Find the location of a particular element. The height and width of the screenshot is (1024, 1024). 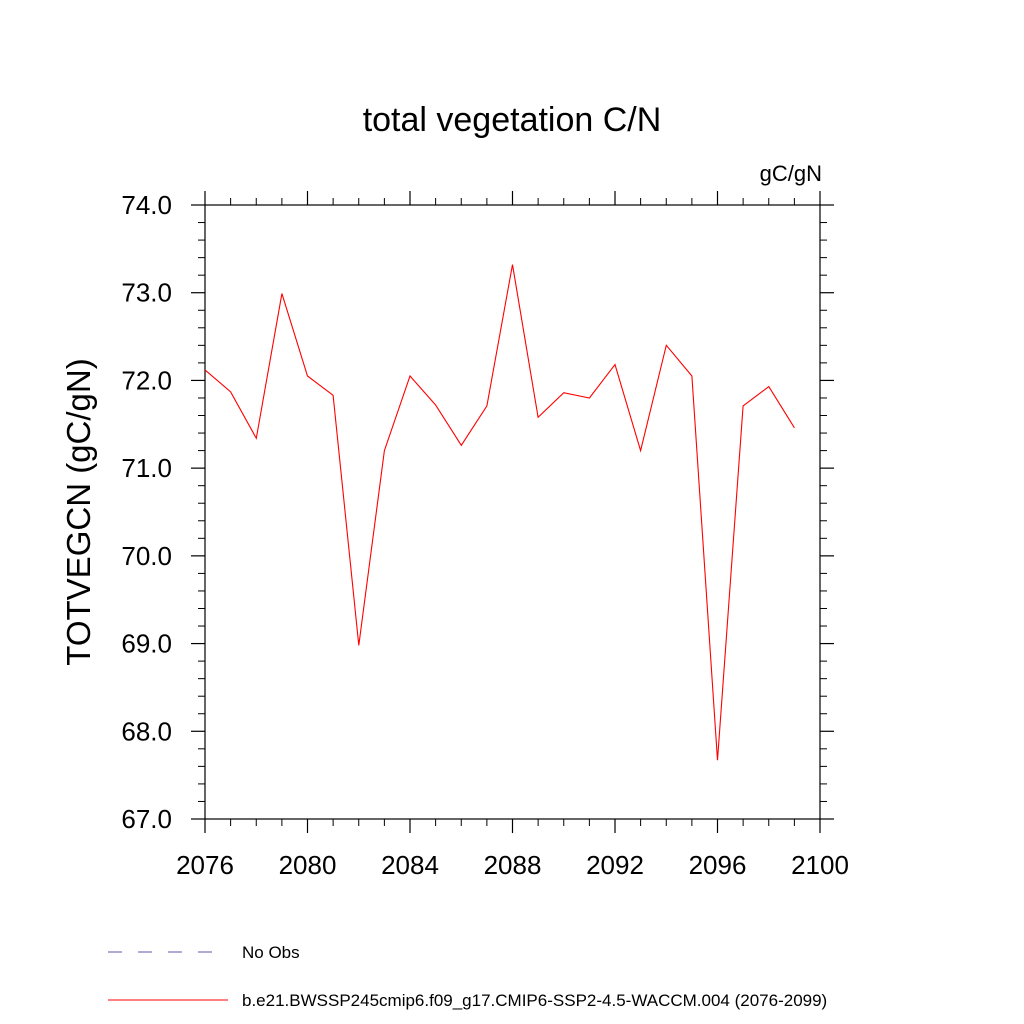

x-tick-label: 2088 is located at coordinates (513, 865).